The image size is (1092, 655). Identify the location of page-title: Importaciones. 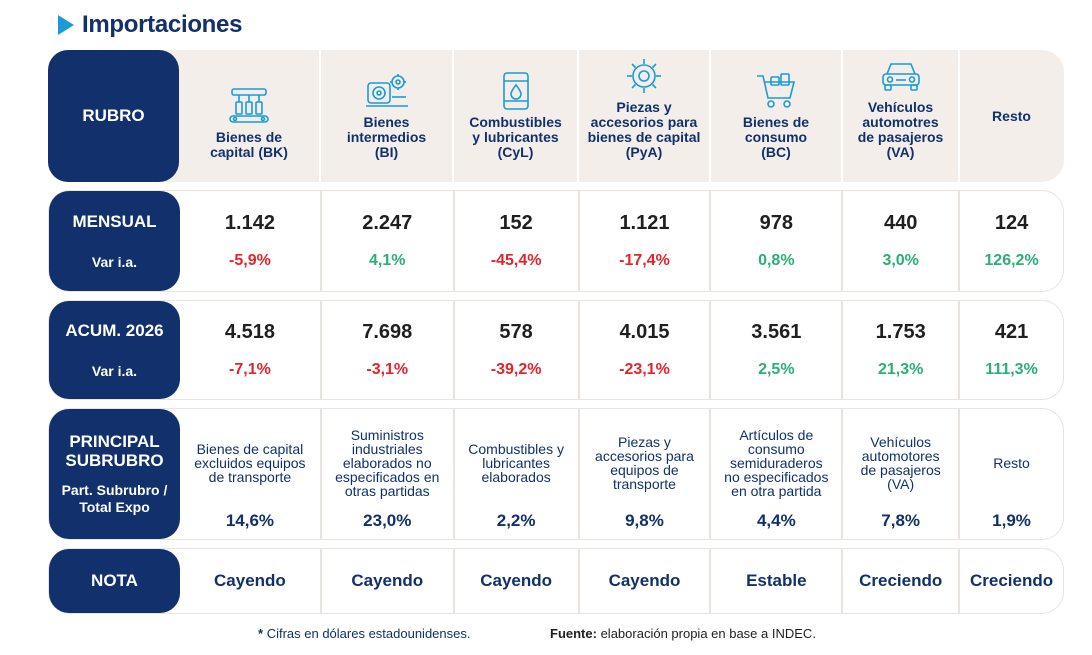
(162, 24).